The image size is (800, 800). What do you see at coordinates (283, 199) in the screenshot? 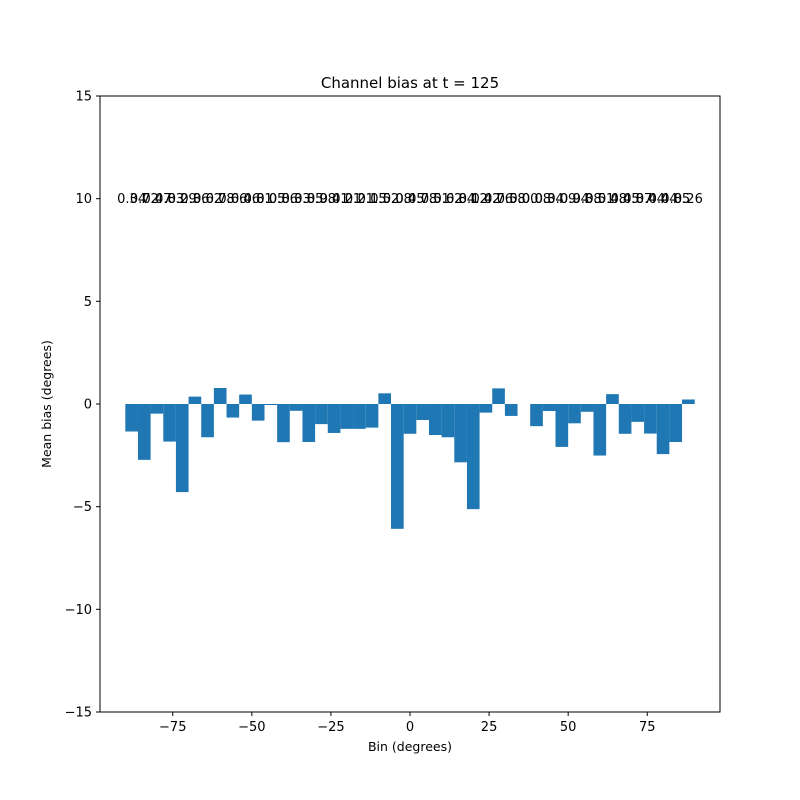
I see `data-label: 0.86` at bounding box center [283, 199].